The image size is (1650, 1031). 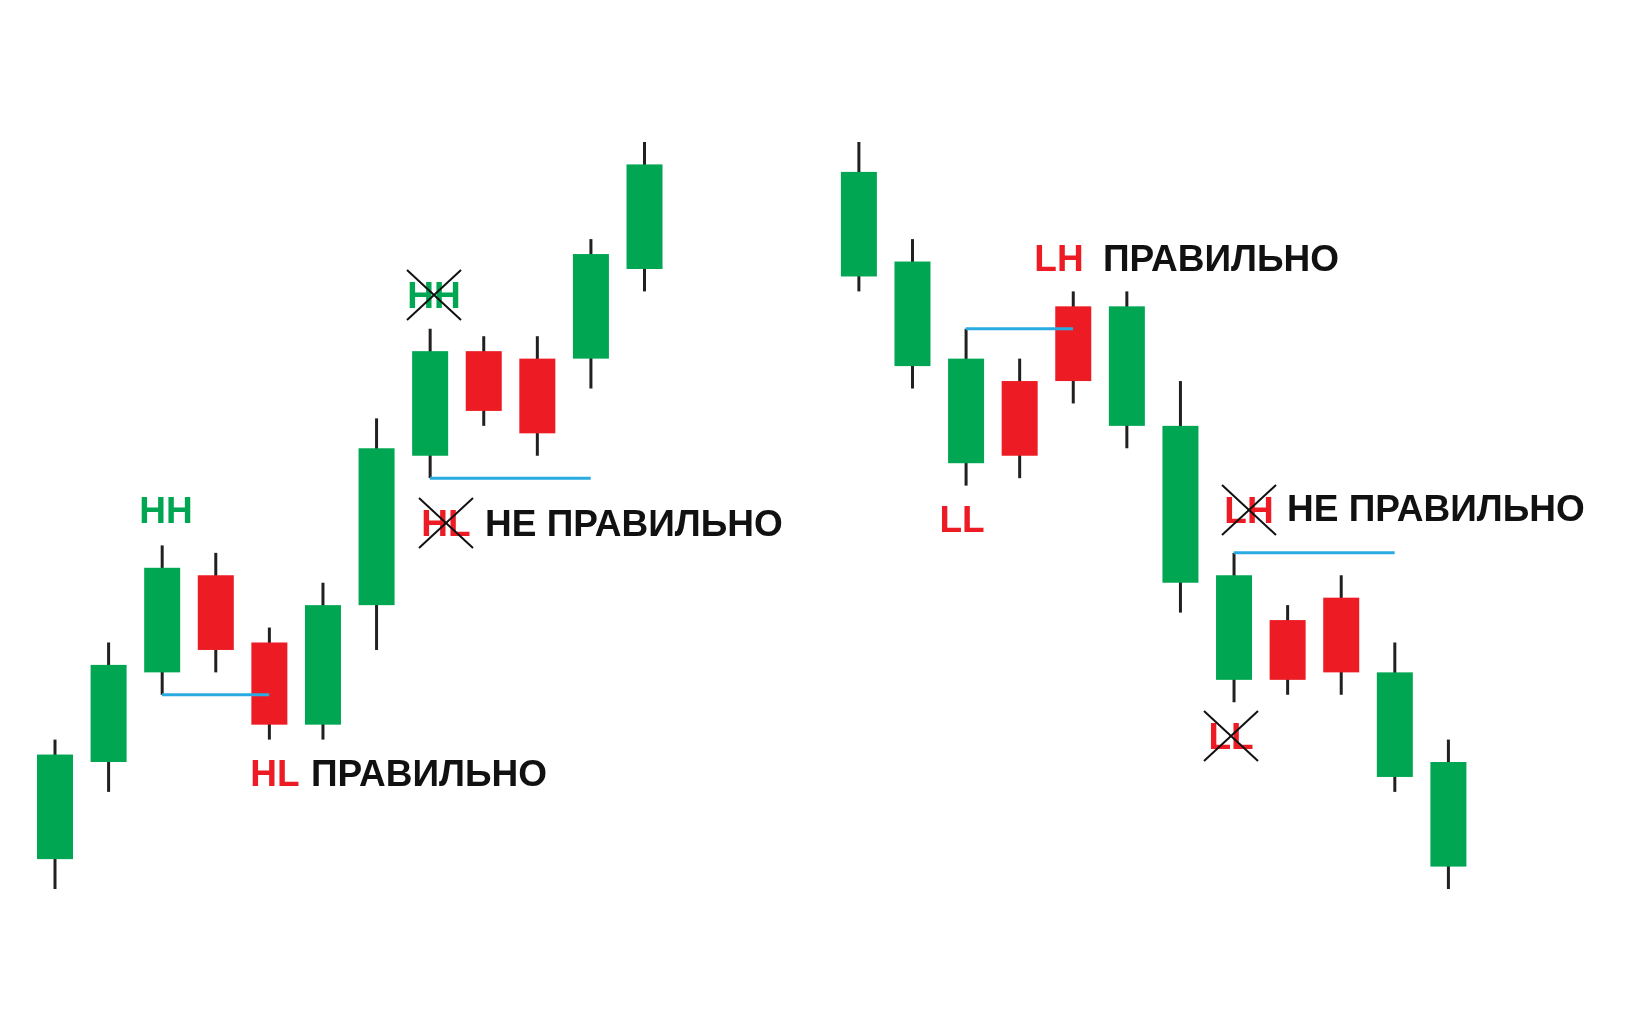 What do you see at coordinates (166, 510) in the screenshot?
I see `annotation: HH` at bounding box center [166, 510].